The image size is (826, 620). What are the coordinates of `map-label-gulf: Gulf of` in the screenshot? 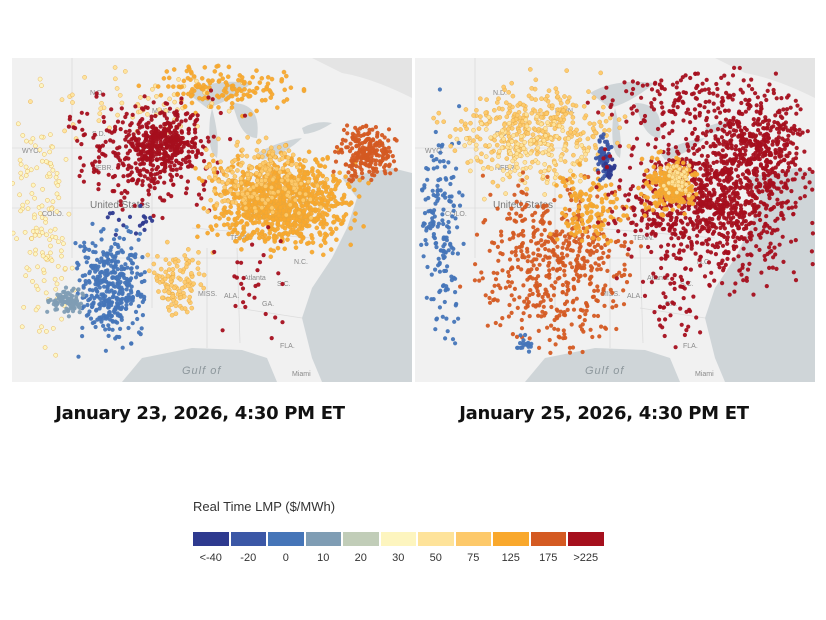 It's located at (604, 371).